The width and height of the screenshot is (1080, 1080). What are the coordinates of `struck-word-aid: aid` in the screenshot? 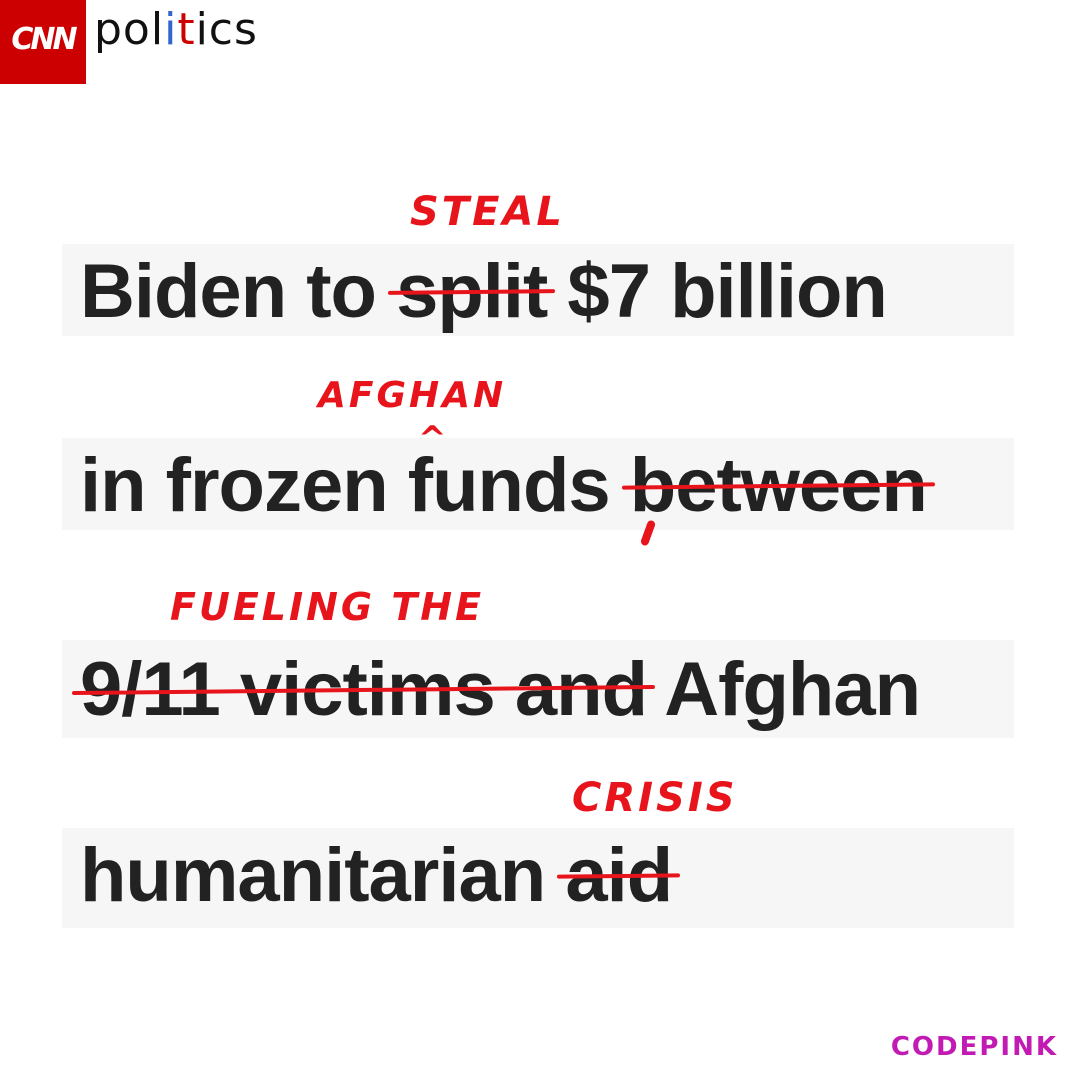 It's located at (619, 875).